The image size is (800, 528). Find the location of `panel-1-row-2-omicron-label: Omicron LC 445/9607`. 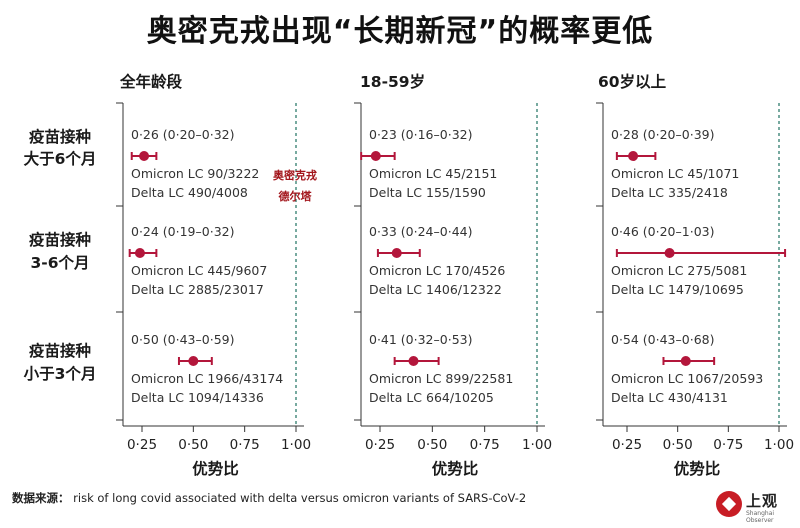

panel-1-row-2-omicron-label: Omicron LC 445/9607 is located at coordinates (199, 270).